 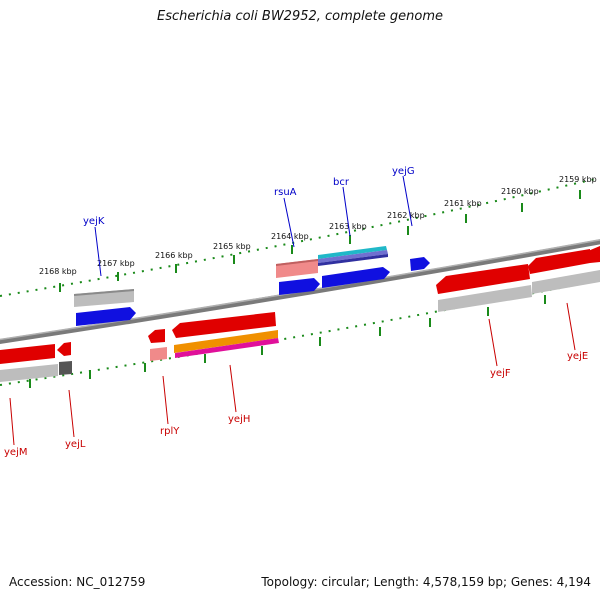 What do you see at coordinates (106, 316) in the screenshot?
I see `gene-yejK` at bounding box center [106, 316].